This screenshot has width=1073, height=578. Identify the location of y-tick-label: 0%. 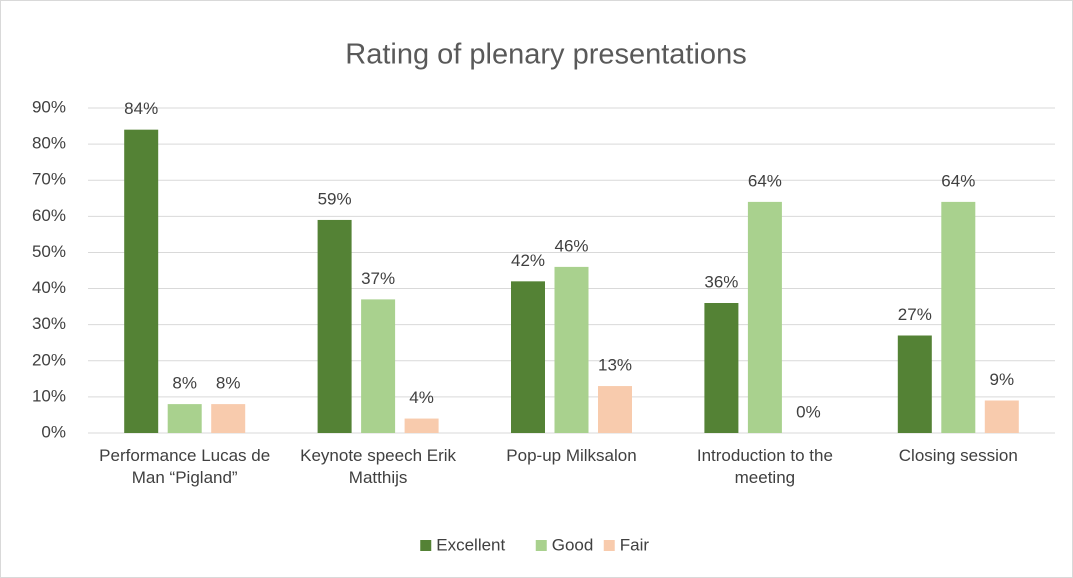
(53, 431).